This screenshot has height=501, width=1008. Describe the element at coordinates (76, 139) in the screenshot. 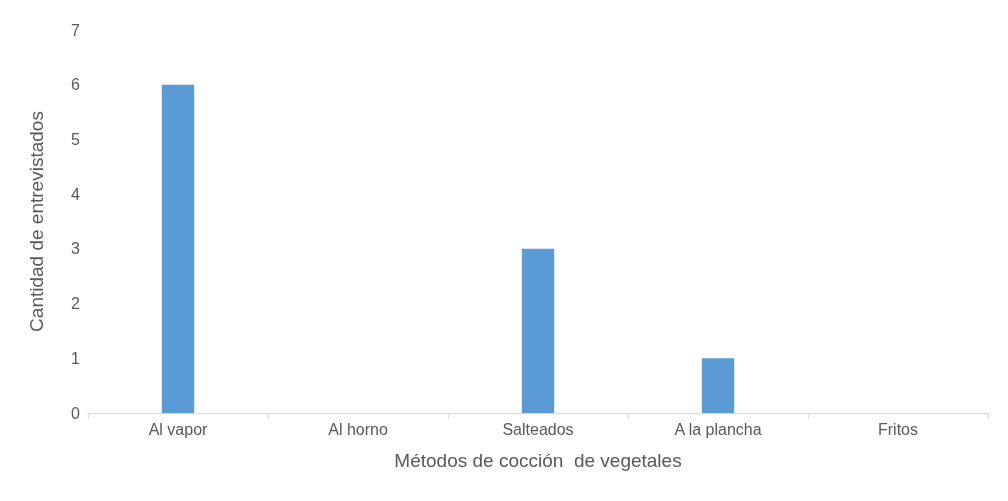

I see `y-tick-label: 5` at that location.